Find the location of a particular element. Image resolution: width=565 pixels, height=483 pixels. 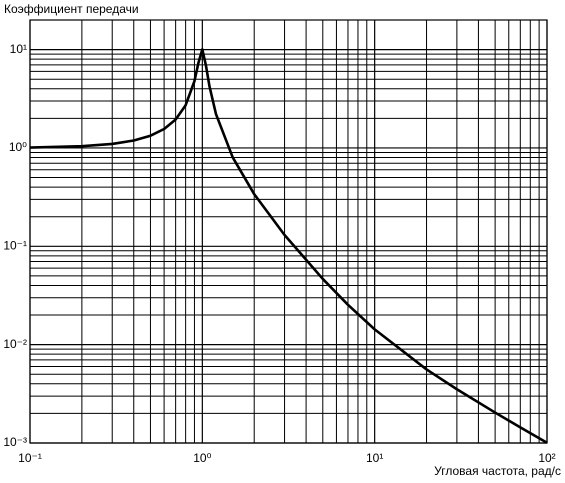

y-tick-label: 10⁰ is located at coordinates (18, 147).